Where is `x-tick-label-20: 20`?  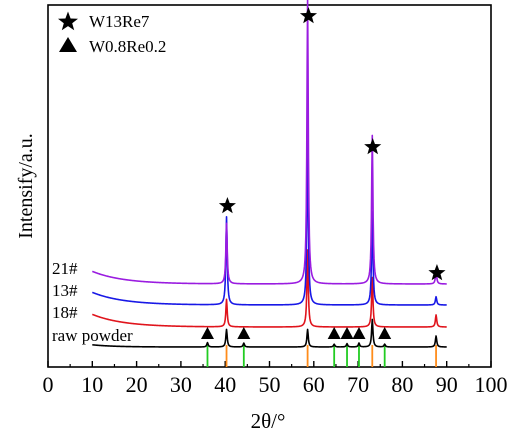 x-tick-label-20: 20 is located at coordinates (137, 384).